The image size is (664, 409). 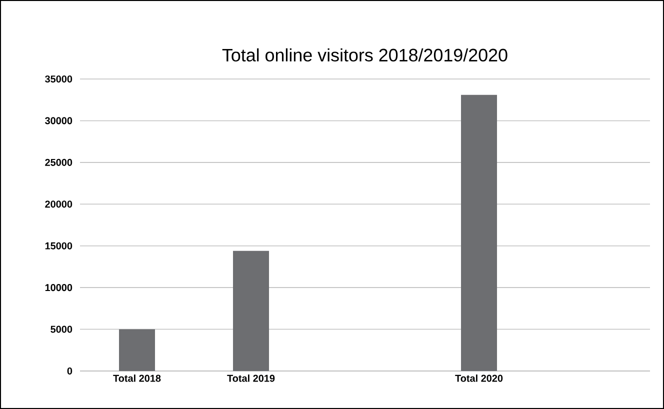 What do you see at coordinates (69, 371) in the screenshot?
I see `y-tick-label: 0` at bounding box center [69, 371].